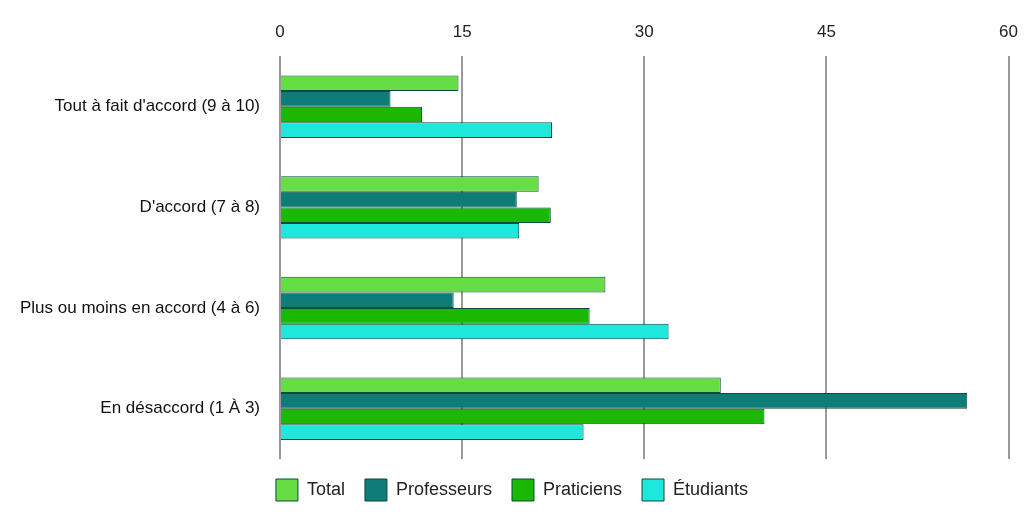 This screenshot has height=517, width=1032. I want to click on legend-label: Total, so click(325, 488).